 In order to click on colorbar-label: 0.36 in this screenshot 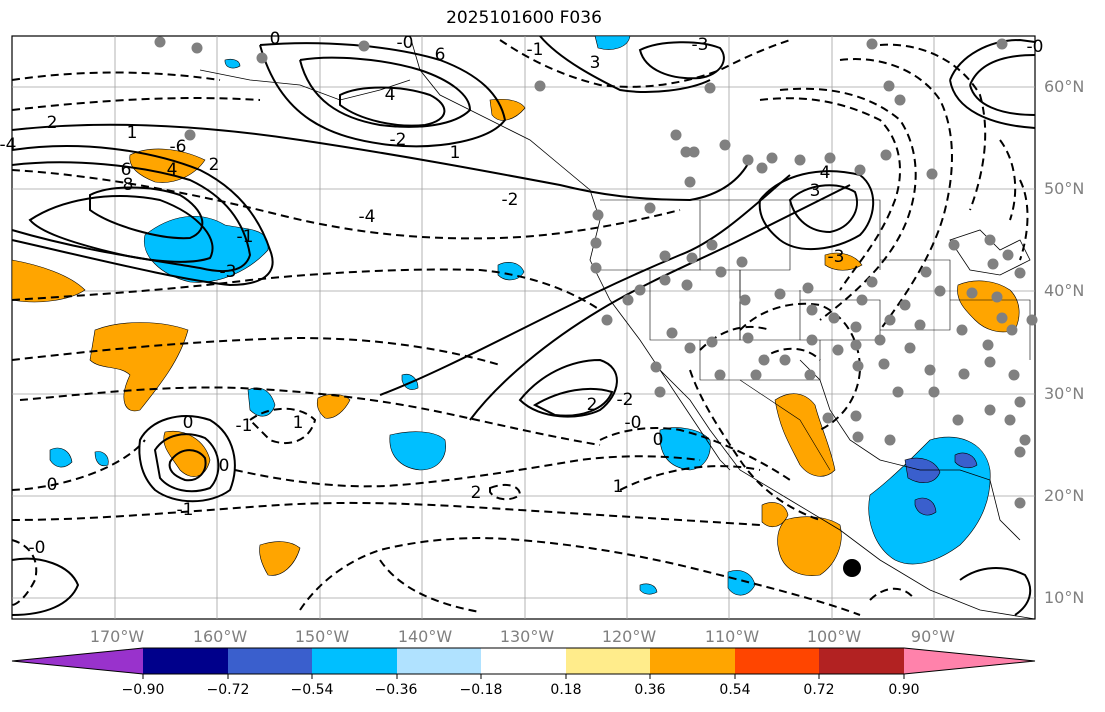, I will do `click(650, 690)`.